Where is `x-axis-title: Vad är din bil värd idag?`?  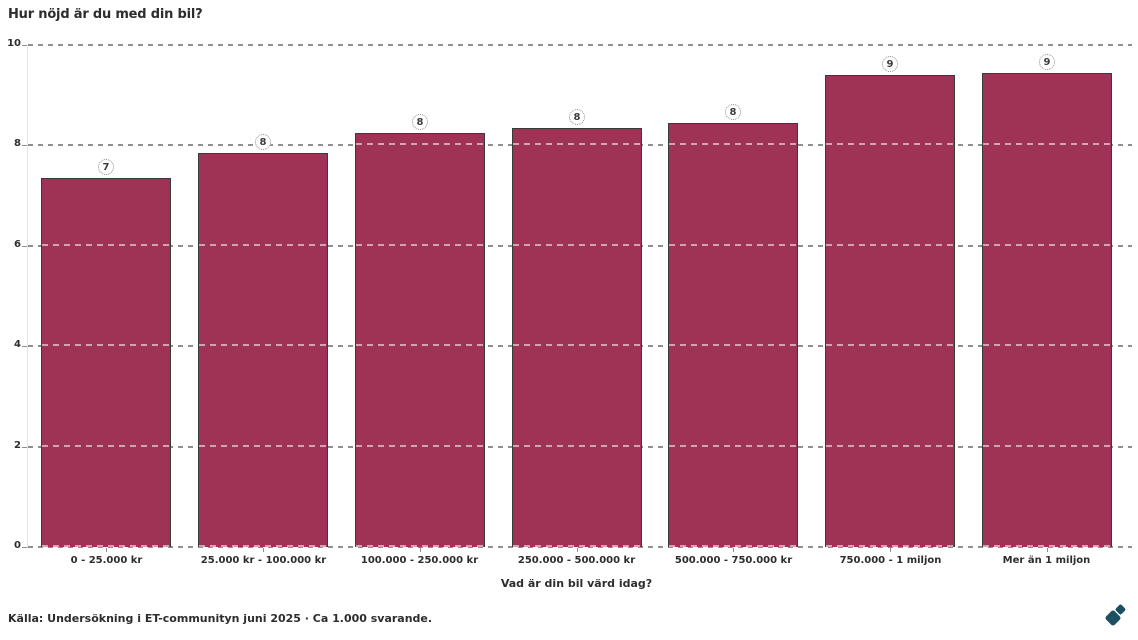
x-axis-title: Vad är din bil värd idag? is located at coordinates (576, 583).